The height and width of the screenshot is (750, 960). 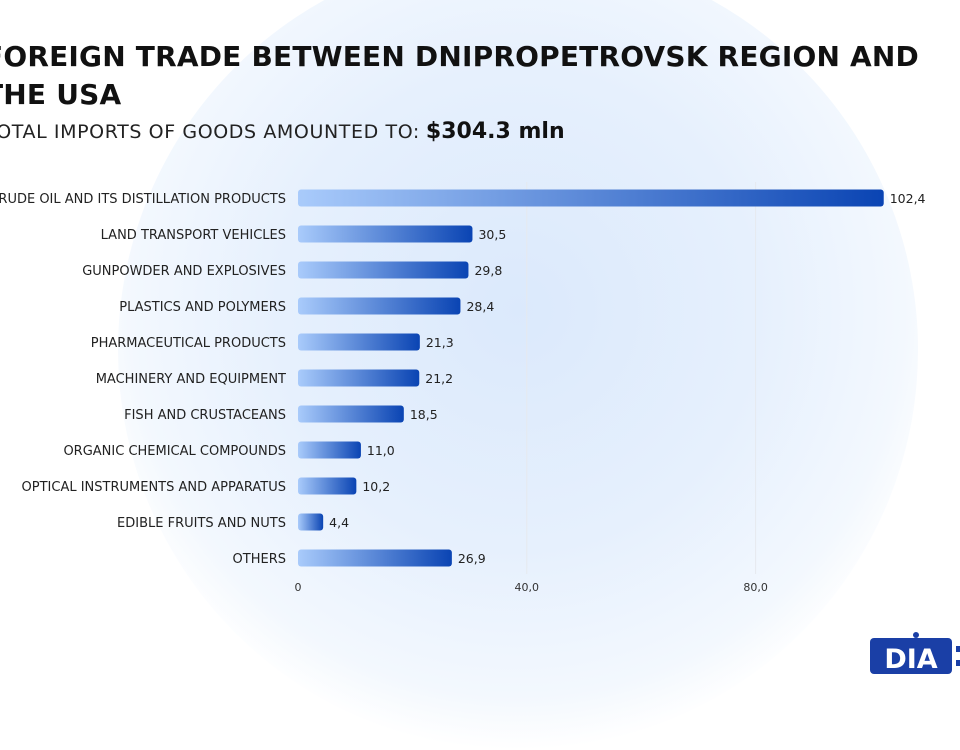 I want to click on category-label: OTHERS, so click(x=259, y=559).